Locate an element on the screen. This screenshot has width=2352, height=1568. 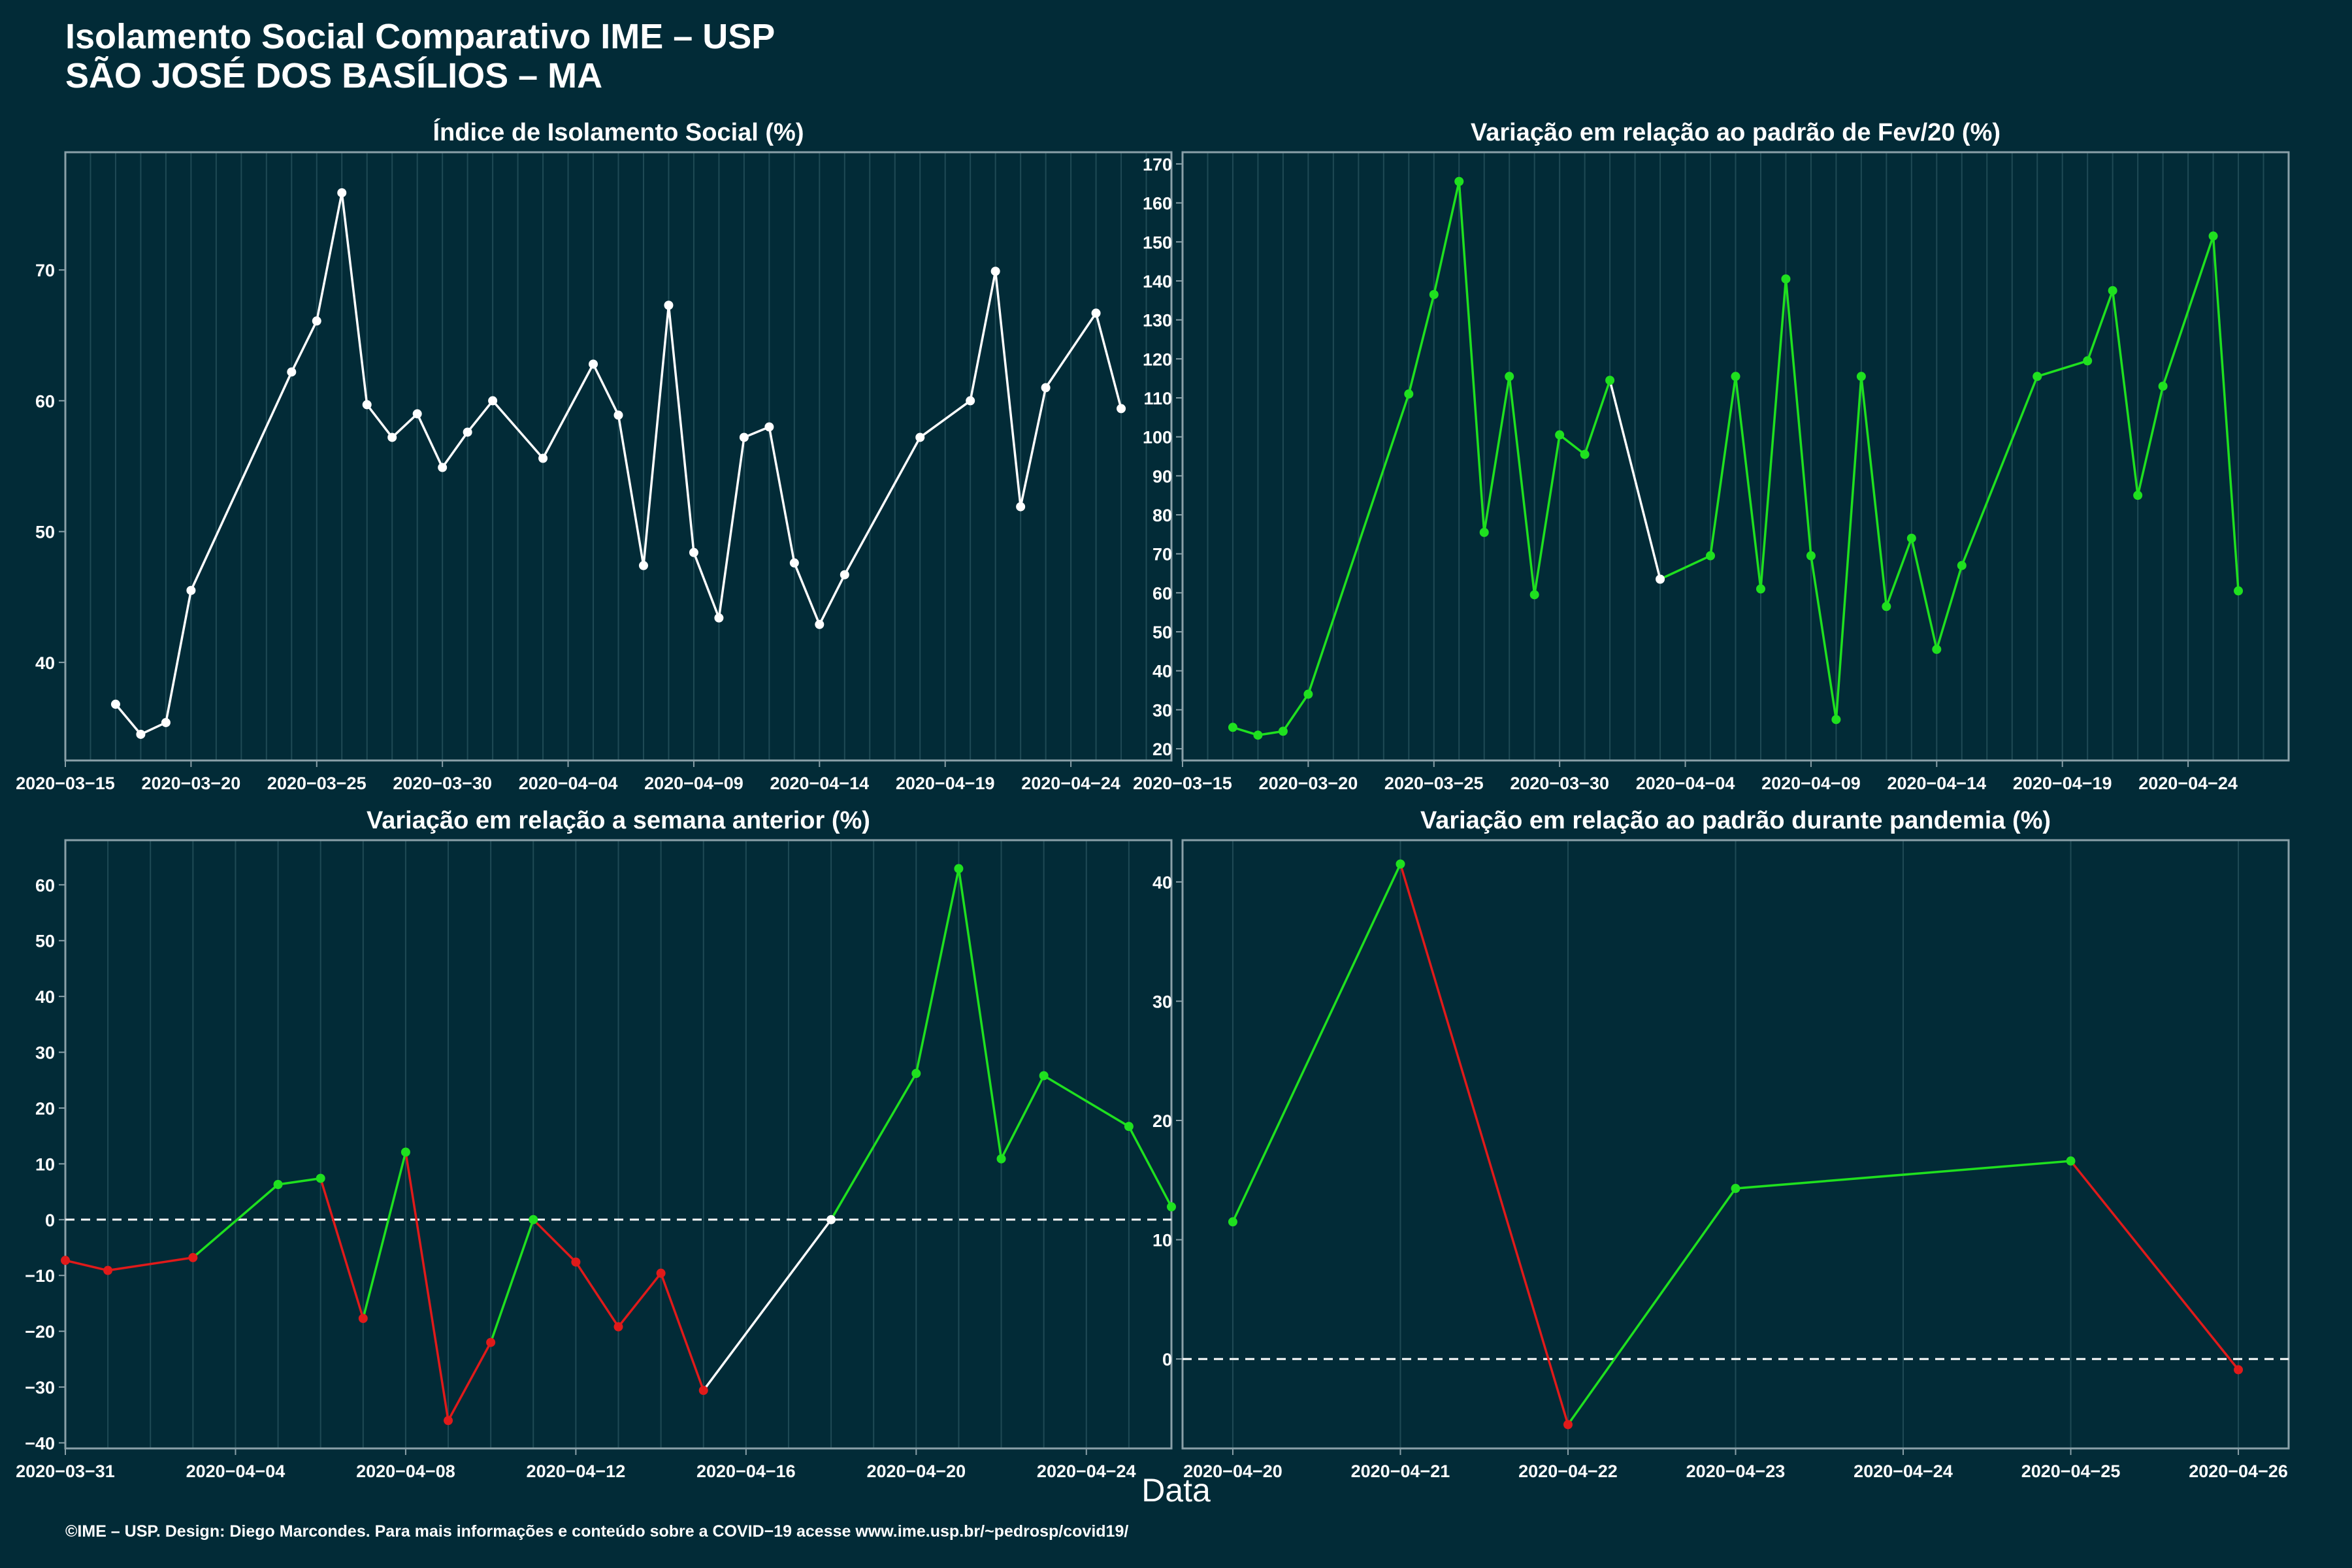
x-tick-label: 2020−03−15 is located at coordinates (1182, 783).